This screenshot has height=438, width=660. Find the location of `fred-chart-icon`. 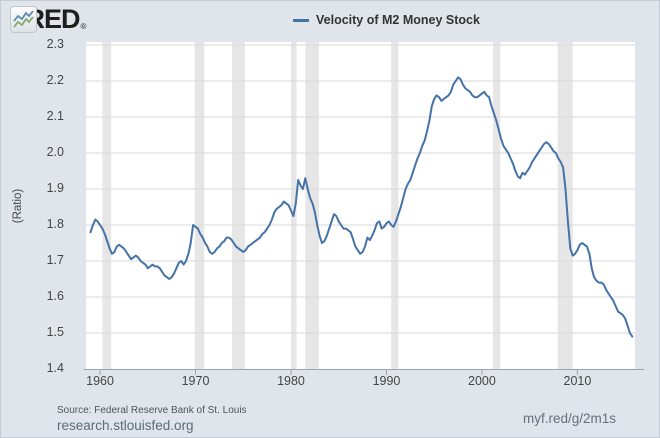

fred-chart-icon is located at coordinates (23, 19).